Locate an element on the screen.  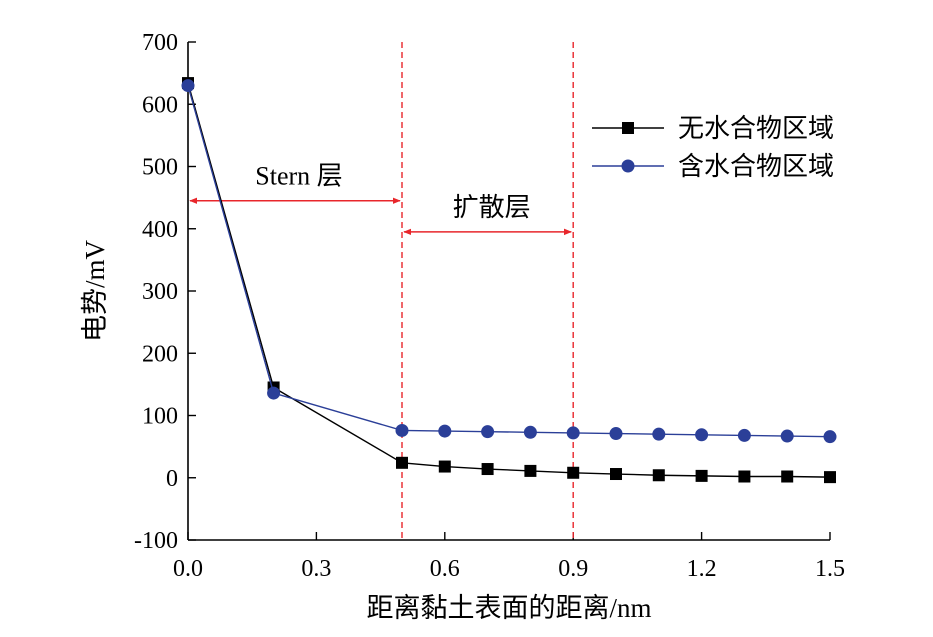
x-tick-label: 0.9 is located at coordinates (573, 569).